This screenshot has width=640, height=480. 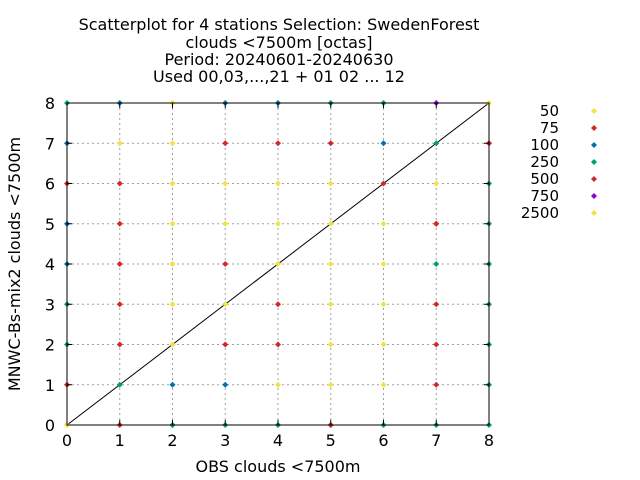 What do you see at coordinates (172, 440) in the screenshot?
I see `x-tick-label: 2` at bounding box center [172, 440].